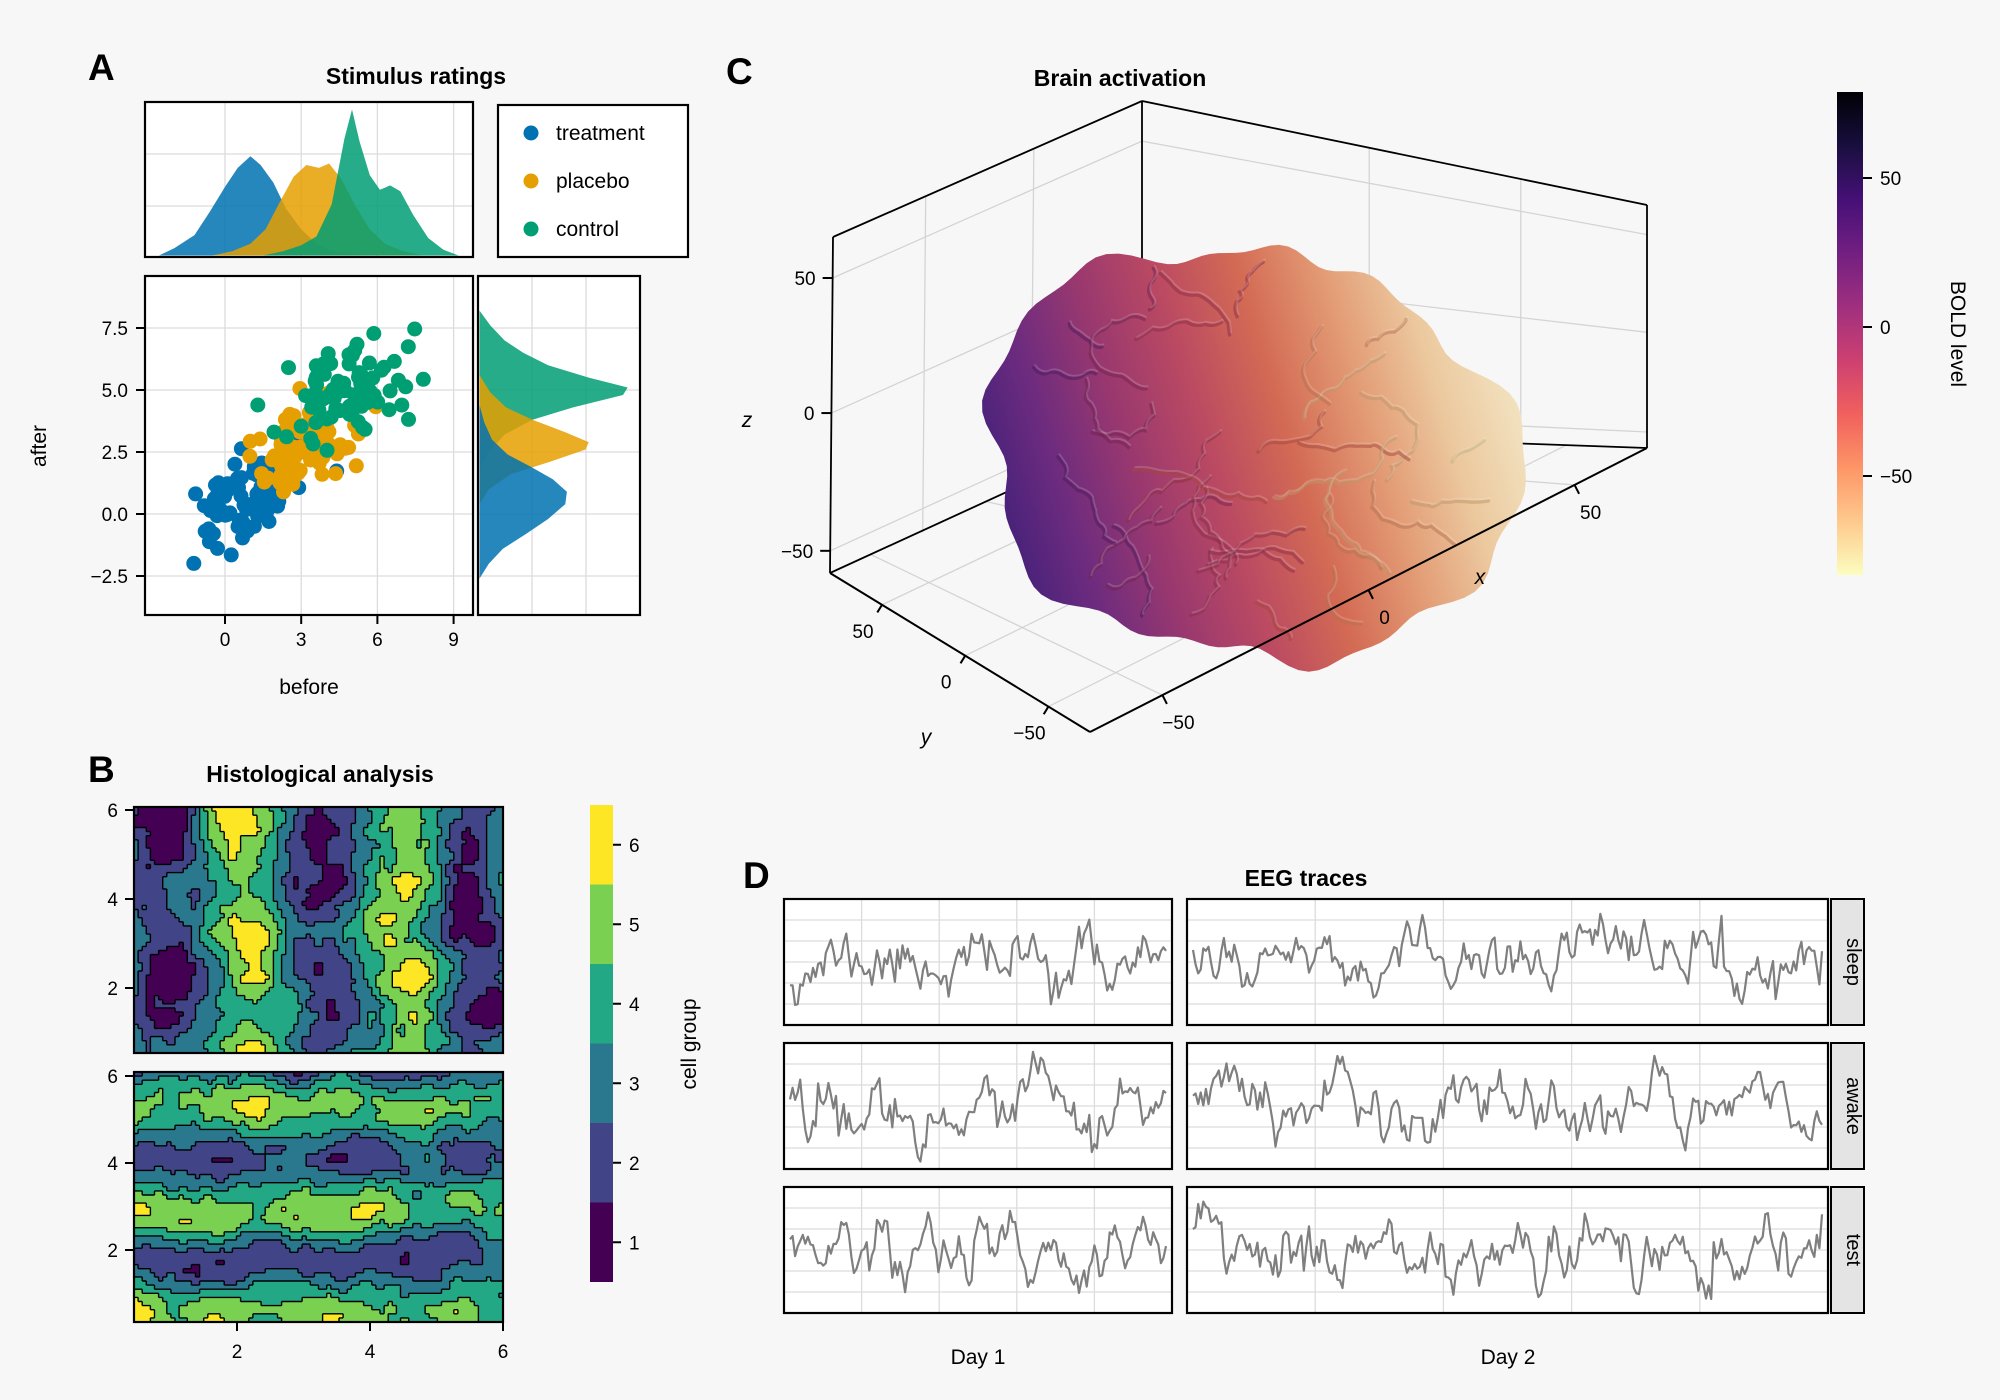 The height and width of the screenshot is (1400, 2000). I want to click on eeg-trace-row2-col1, so click(1508, 1250).